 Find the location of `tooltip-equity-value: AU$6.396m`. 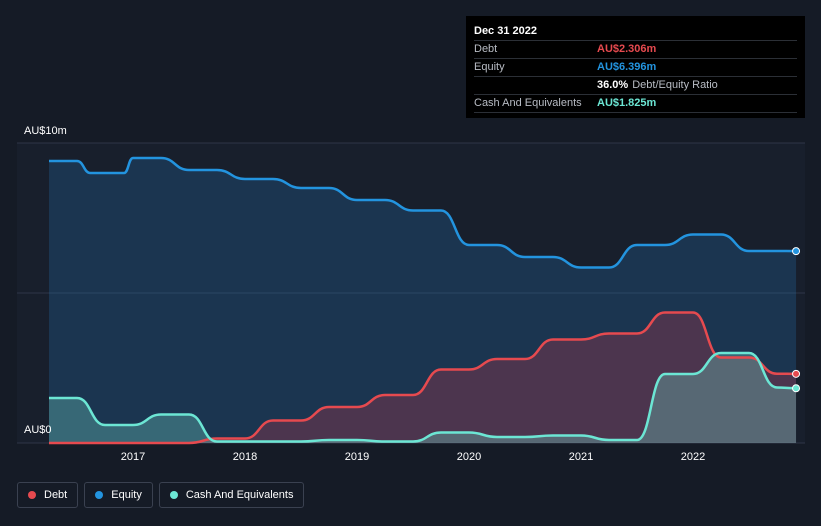

tooltip-equity-value: AU$6.396m is located at coordinates (627, 67).